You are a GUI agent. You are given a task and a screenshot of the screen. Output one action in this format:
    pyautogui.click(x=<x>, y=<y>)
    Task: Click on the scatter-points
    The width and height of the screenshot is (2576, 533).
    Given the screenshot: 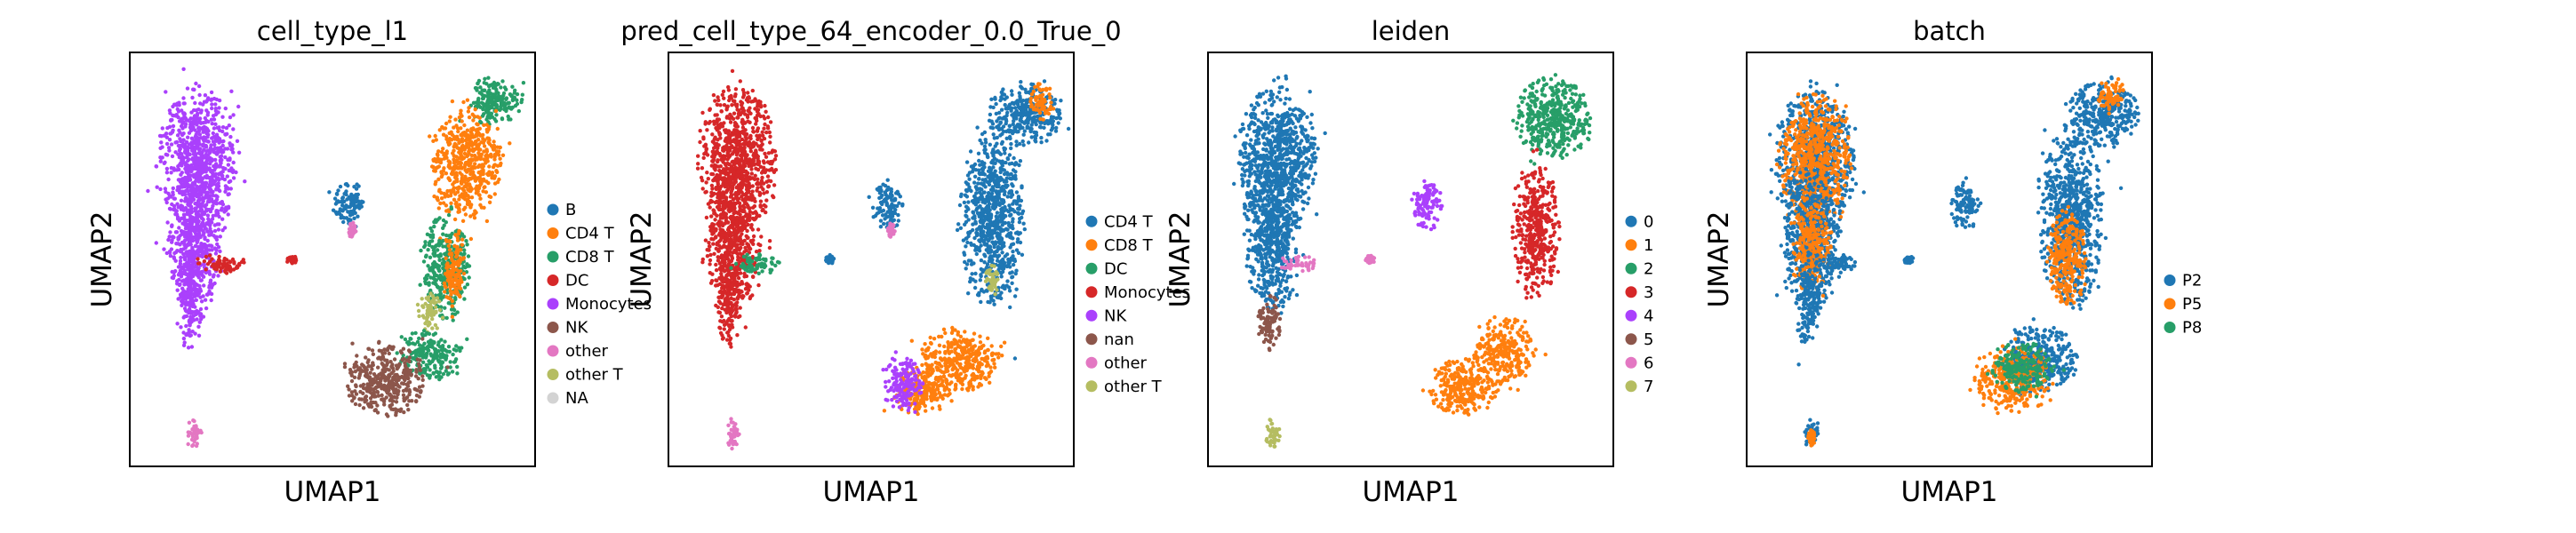 What is the action you would take?
    pyautogui.click(x=883, y=259)
    